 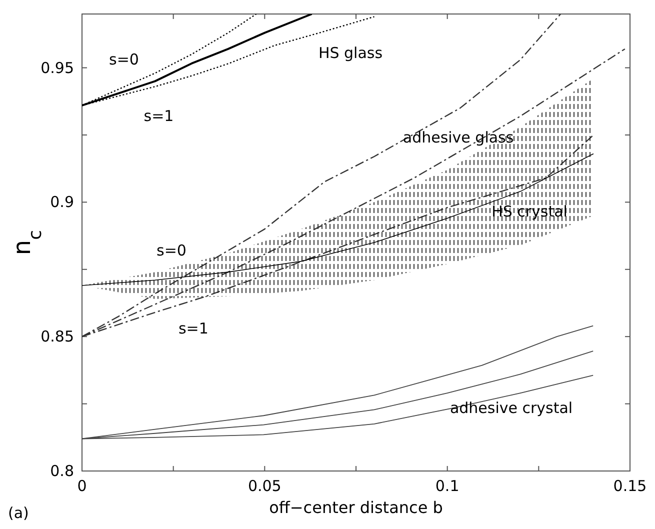 I want to click on annotation: HS crystal, so click(x=530, y=211).